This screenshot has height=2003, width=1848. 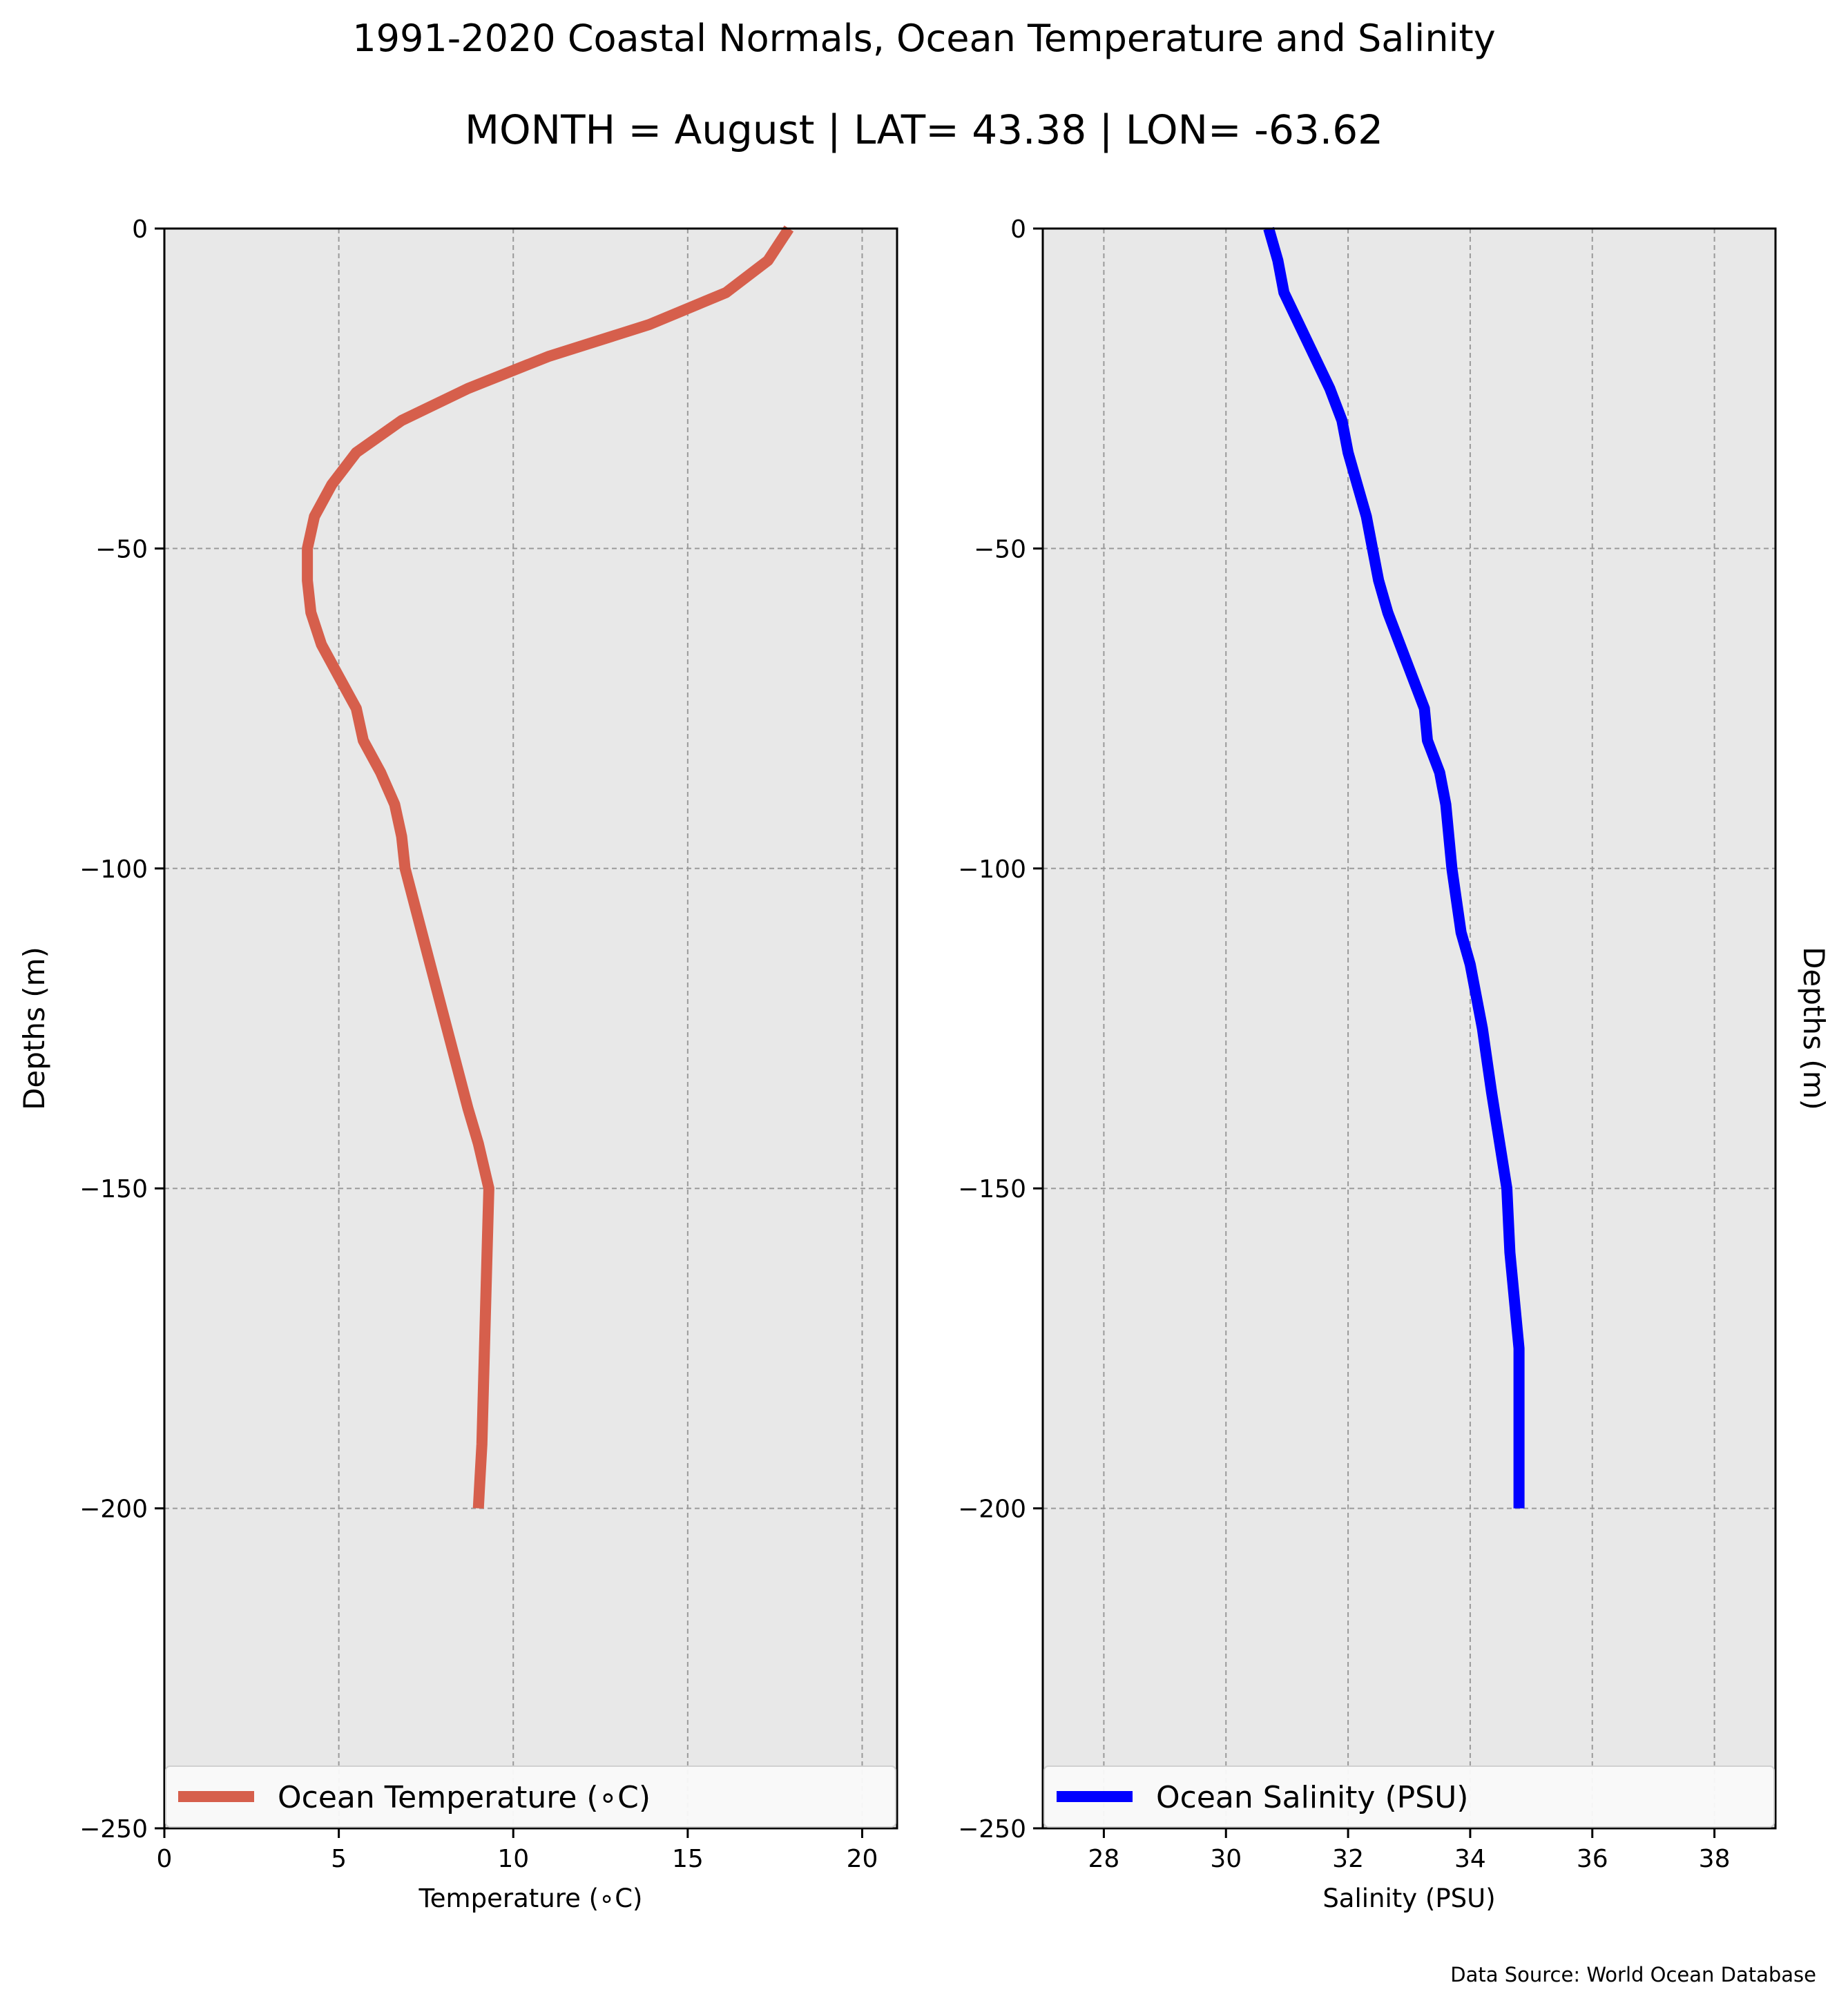 I want to click on x-tick-label: 38, so click(x=1715, y=1859).